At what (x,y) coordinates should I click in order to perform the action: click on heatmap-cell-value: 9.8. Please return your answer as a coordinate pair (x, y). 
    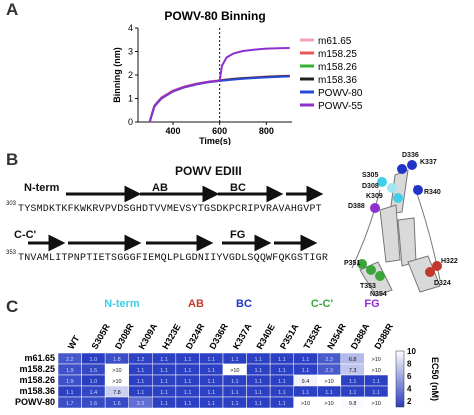
    Looking at the image, I should click on (353, 404).